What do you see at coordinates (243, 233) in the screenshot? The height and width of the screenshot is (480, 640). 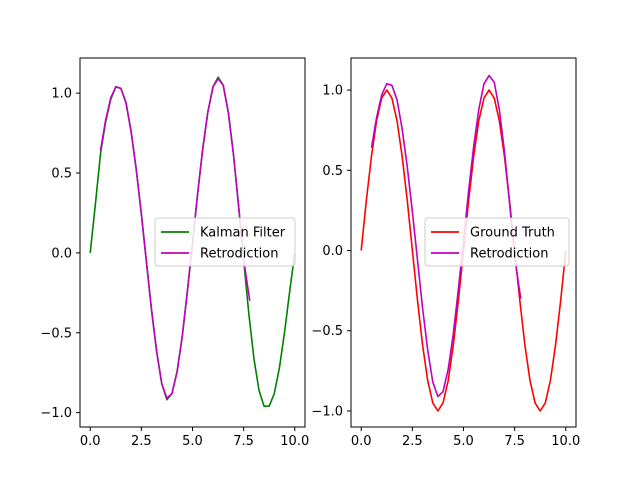 I see `legend-label: Kalman Filter` at bounding box center [243, 233].